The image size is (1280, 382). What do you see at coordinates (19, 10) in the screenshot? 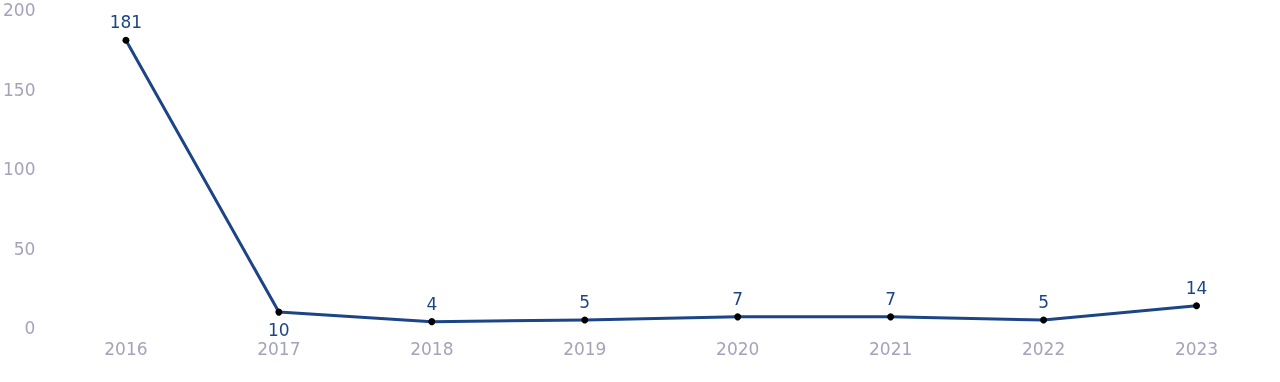
I see `y-tick-label: 200` at bounding box center [19, 10].